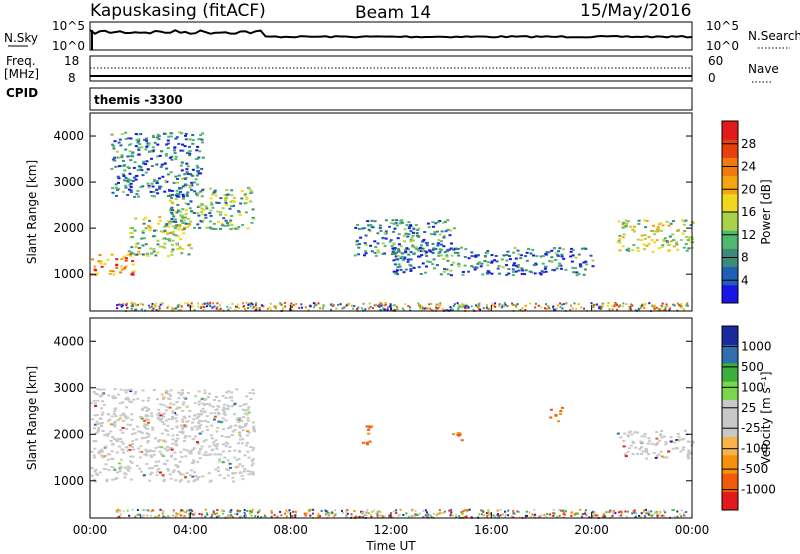  What do you see at coordinates (68, 136) in the screenshot?
I see `y-tick-label: 4000` at bounding box center [68, 136].